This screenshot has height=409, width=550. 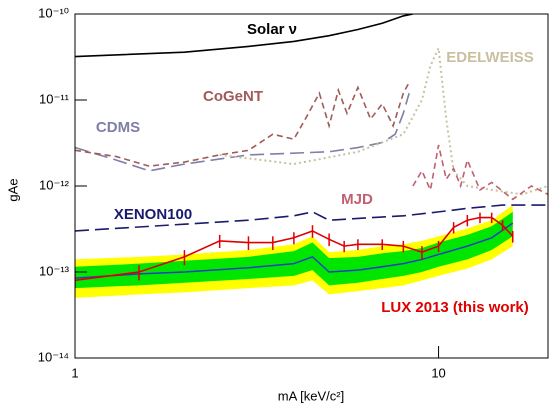 What do you see at coordinates (233, 96) in the screenshot?
I see `series-label: CoGeNT` at bounding box center [233, 96].